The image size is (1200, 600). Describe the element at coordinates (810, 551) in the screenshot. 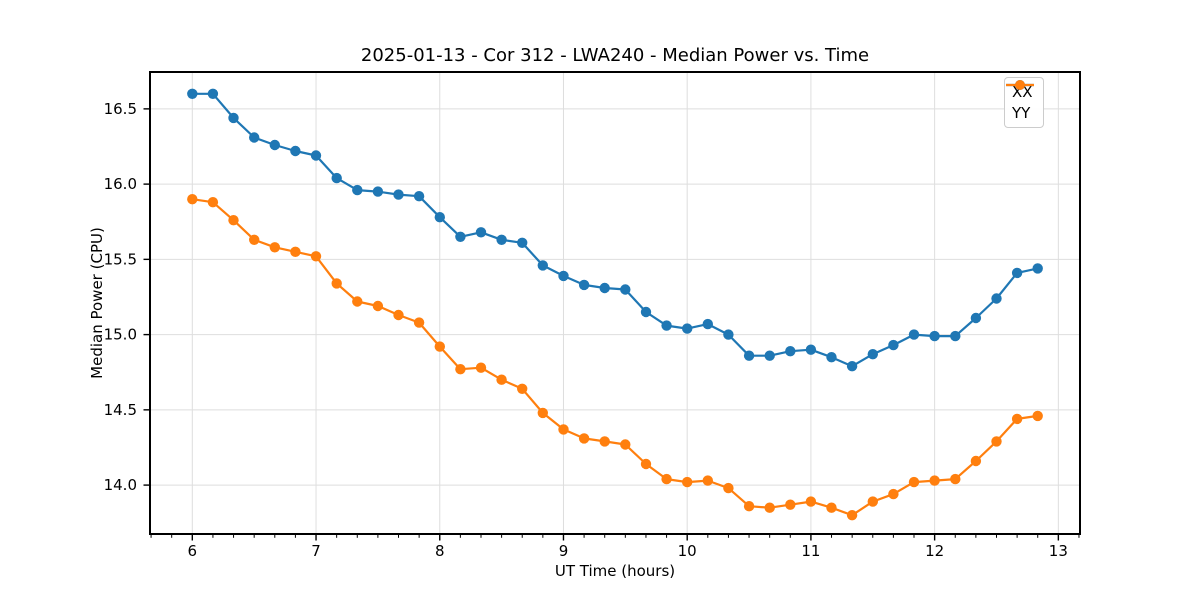

I see `x-tick-label: 11` at that location.